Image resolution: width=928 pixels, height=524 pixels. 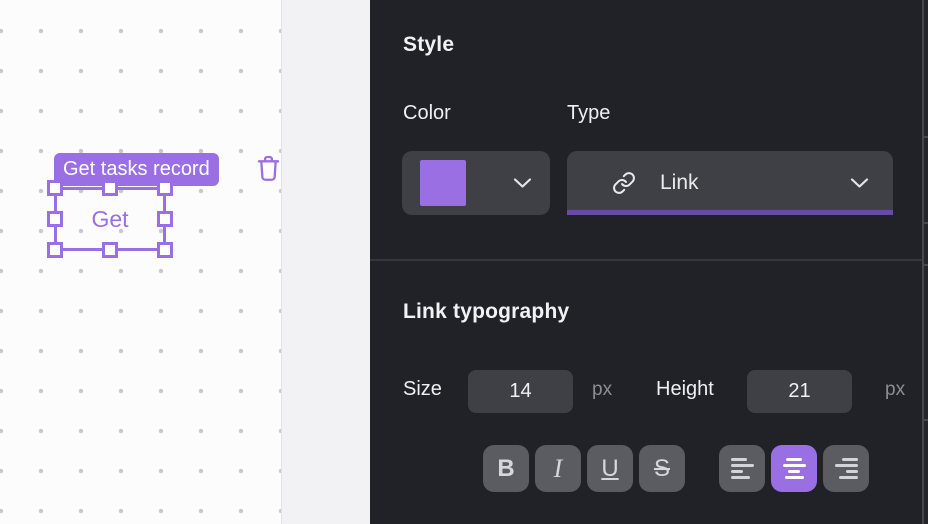 I want to click on type-label: Type, so click(x=589, y=113).